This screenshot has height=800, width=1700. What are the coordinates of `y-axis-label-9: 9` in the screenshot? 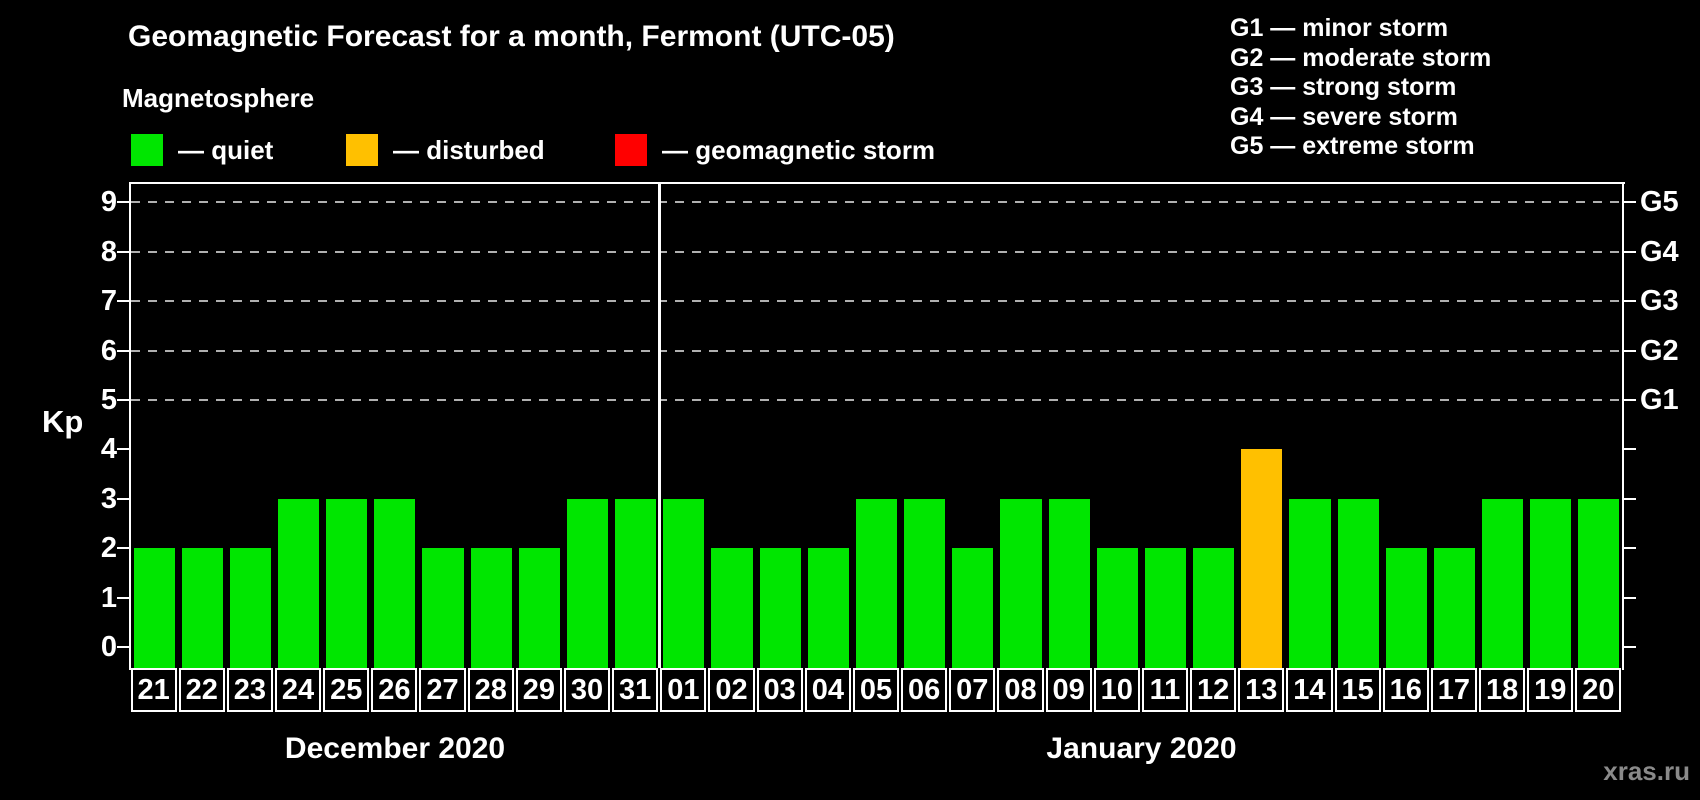 It's located at (108, 202).